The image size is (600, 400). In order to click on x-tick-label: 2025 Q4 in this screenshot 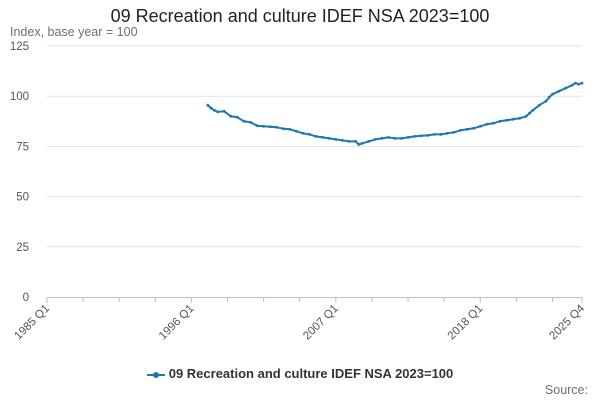, I will do `click(567, 322)`.